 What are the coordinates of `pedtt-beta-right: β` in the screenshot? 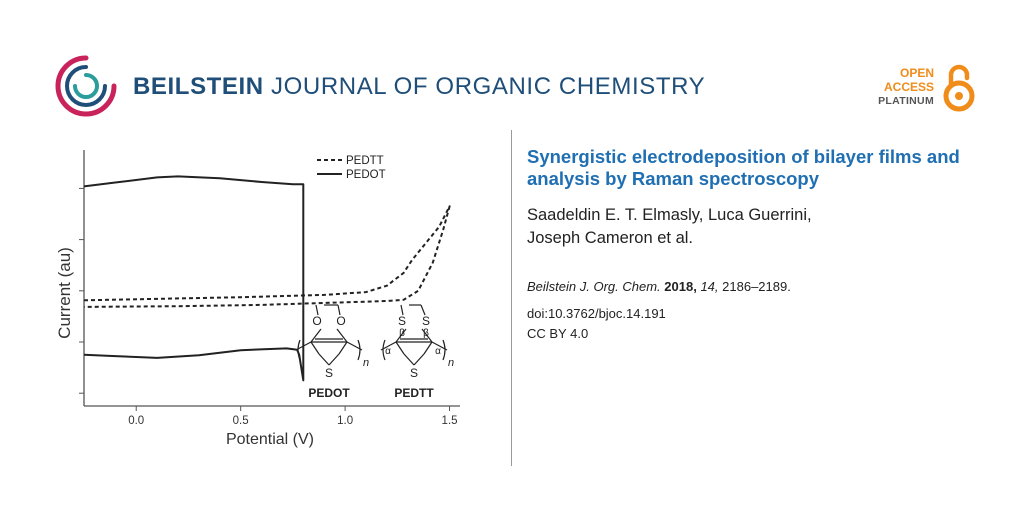 It's located at (426, 333).